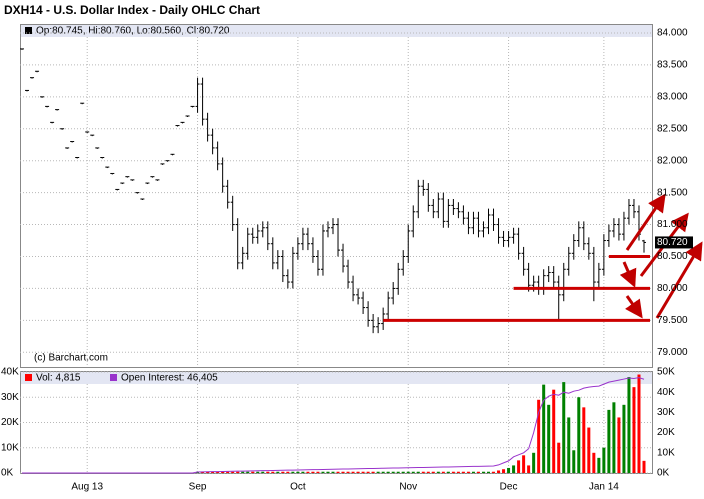 The image size is (704, 499). I want to click on y-tick-label: 81.500, so click(672, 192).